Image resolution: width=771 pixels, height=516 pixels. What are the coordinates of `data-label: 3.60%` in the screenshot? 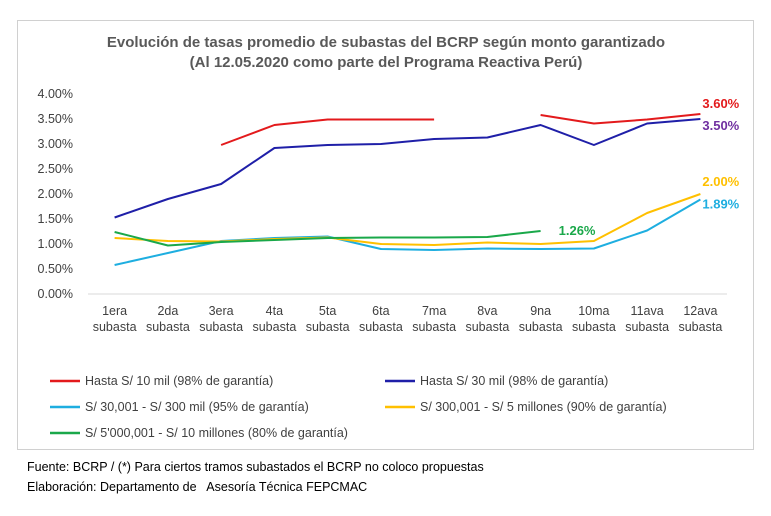 It's located at (720, 103).